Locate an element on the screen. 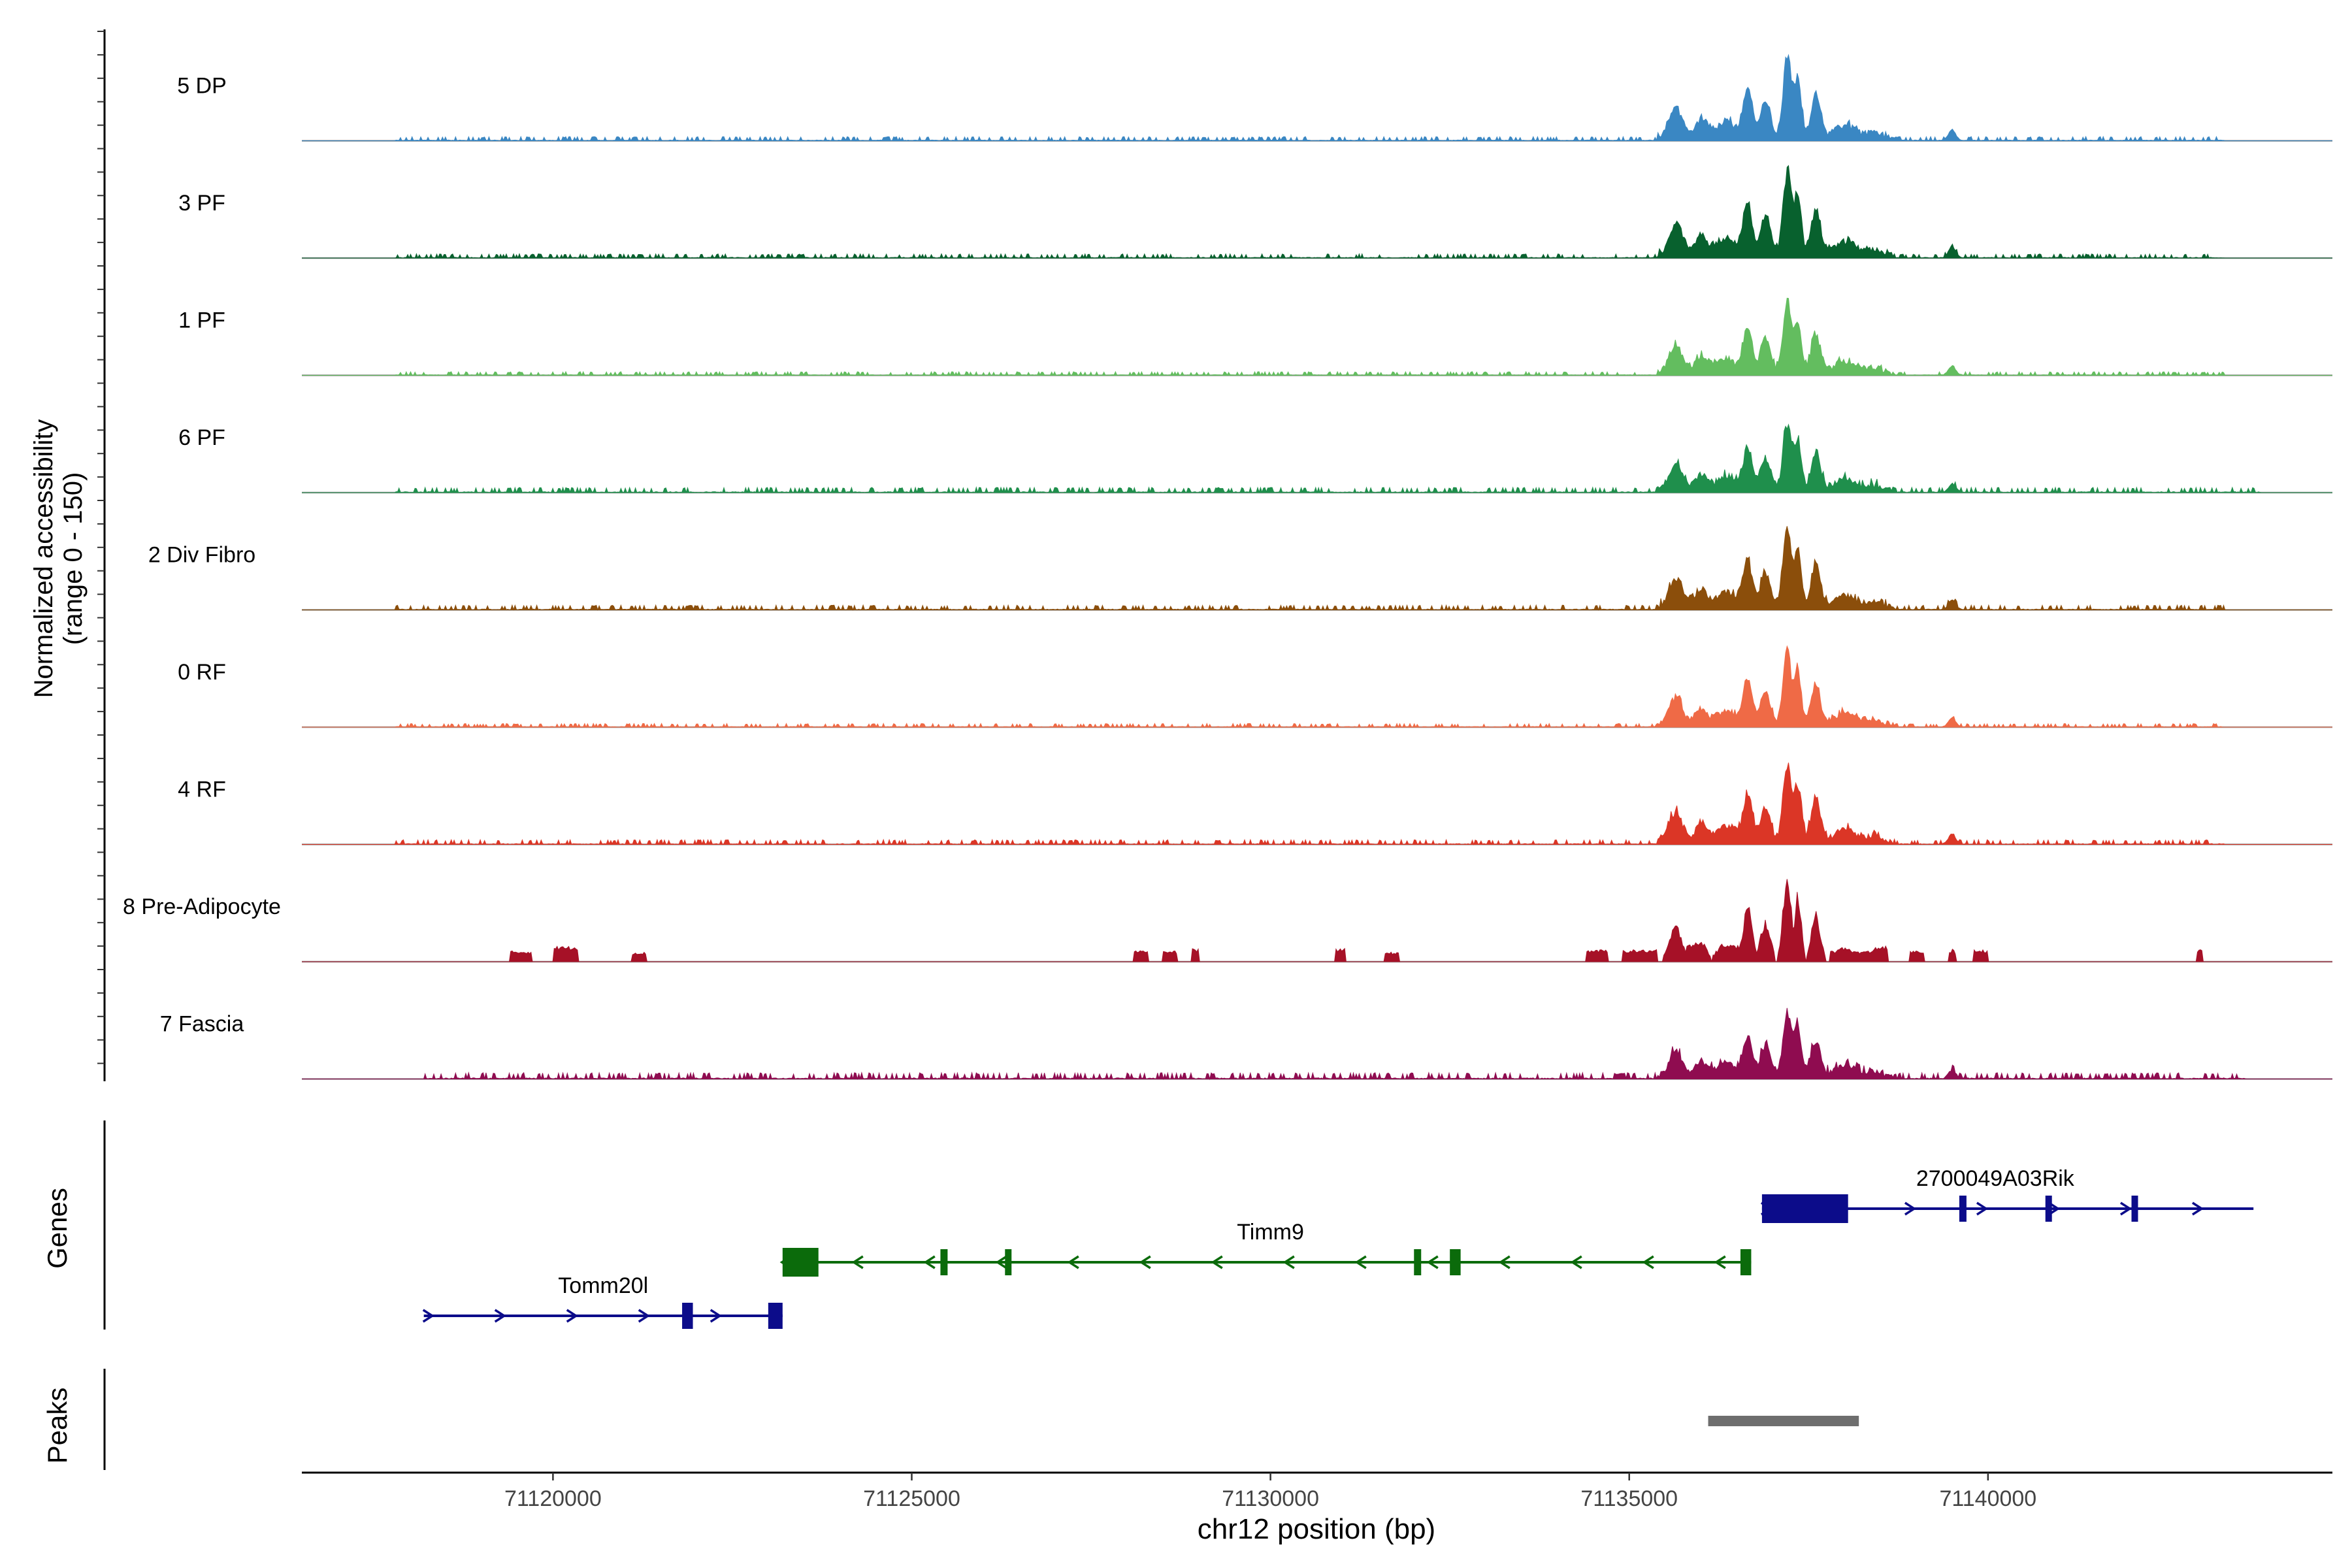 Image resolution: width=2352 pixels, height=1568 pixels. x-axis-tick-label: 71135000 is located at coordinates (1629, 1498).